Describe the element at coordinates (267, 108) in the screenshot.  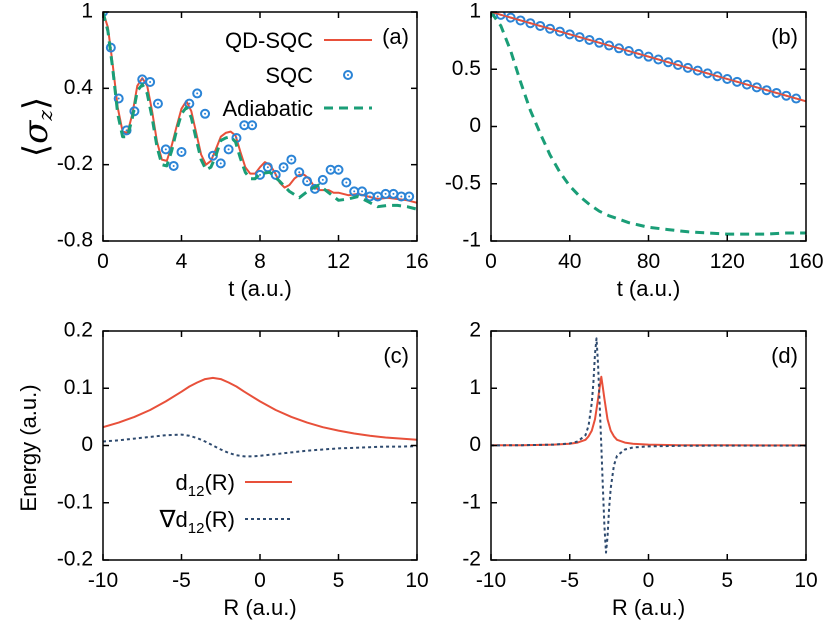
I see `legend-label-adiabatic: Adiabatic` at that location.